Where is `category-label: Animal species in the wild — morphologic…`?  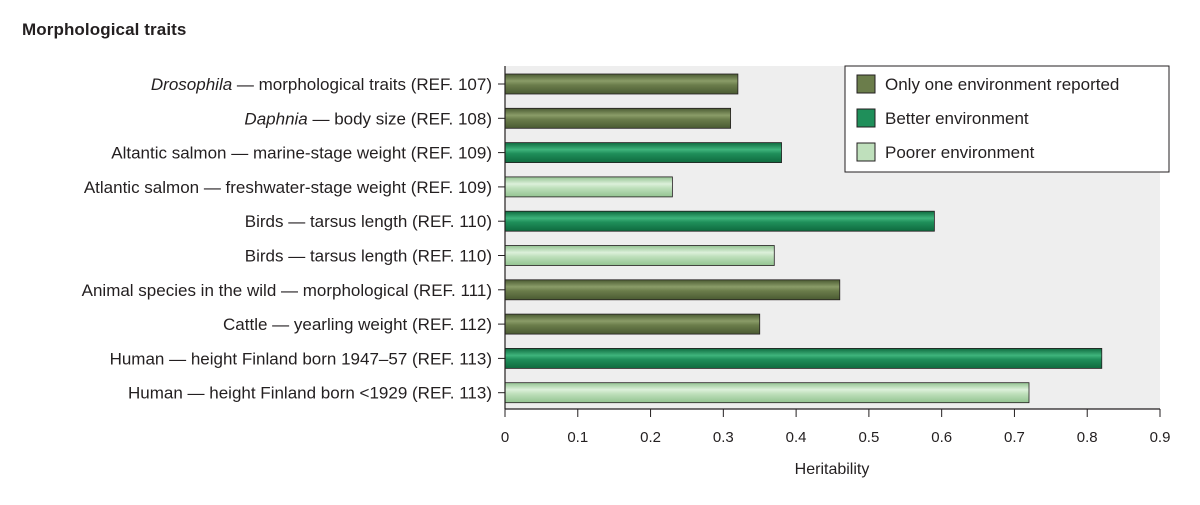 category-label: Animal species in the wild — morphologic… is located at coordinates (287, 290).